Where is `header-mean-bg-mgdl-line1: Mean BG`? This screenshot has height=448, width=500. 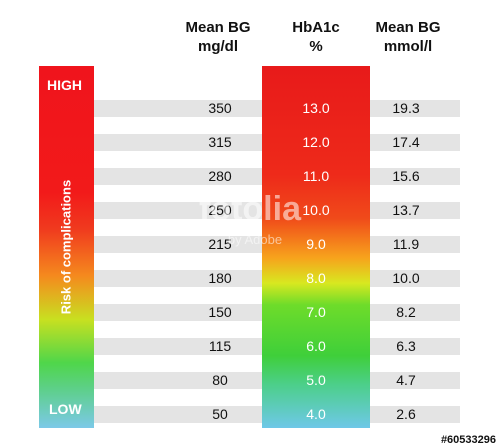
header-mean-bg-mgdl-line1: Mean BG is located at coordinates (218, 27).